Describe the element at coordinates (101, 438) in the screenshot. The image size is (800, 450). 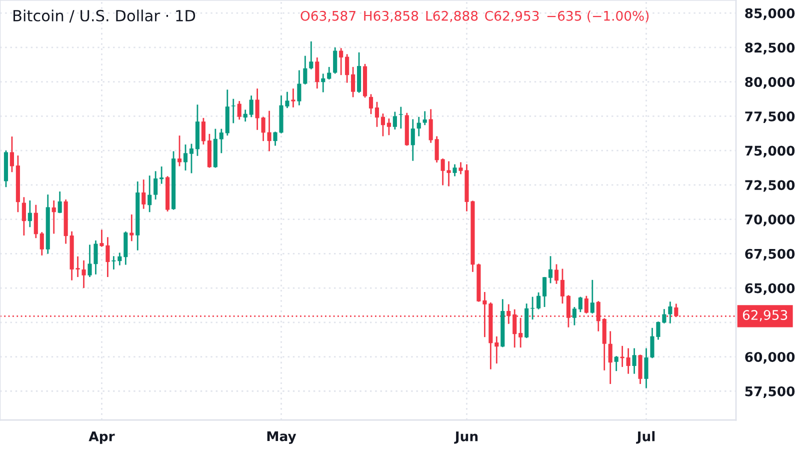
I see `x-tick-label: Apr` at that location.